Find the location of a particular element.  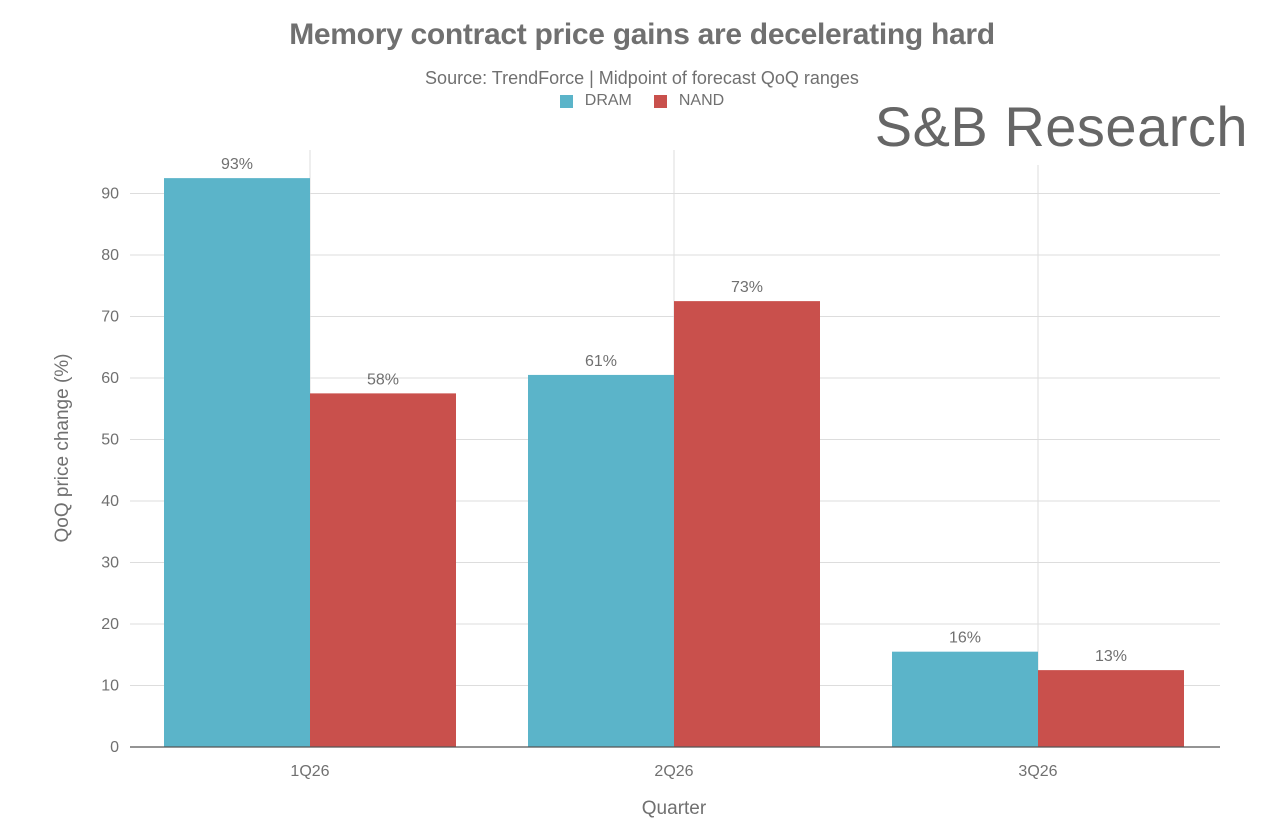

x-tick-label: 2Q26 is located at coordinates (673, 771).